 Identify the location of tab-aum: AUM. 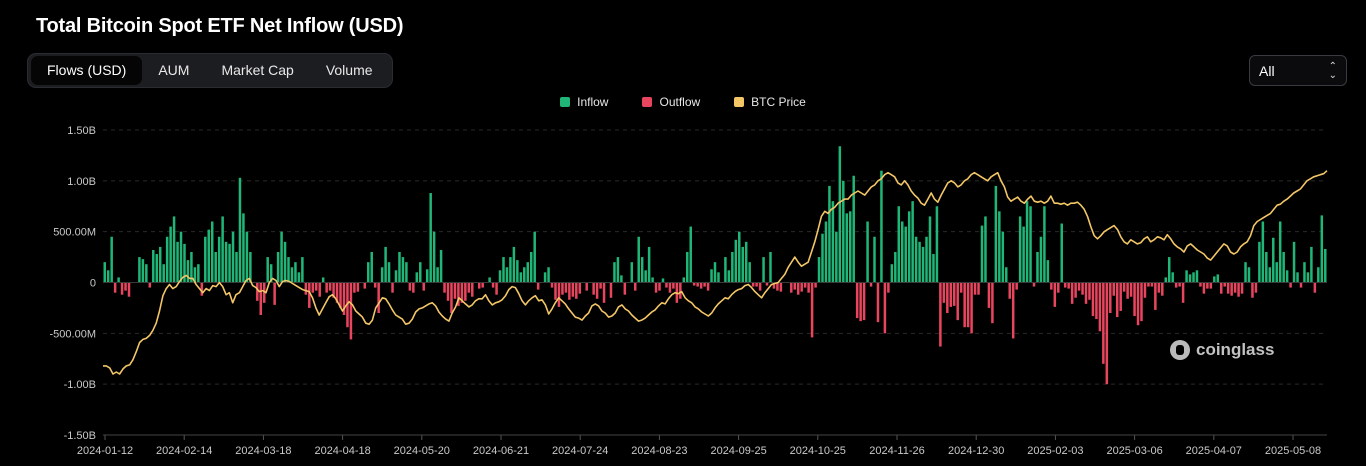
(174, 70).